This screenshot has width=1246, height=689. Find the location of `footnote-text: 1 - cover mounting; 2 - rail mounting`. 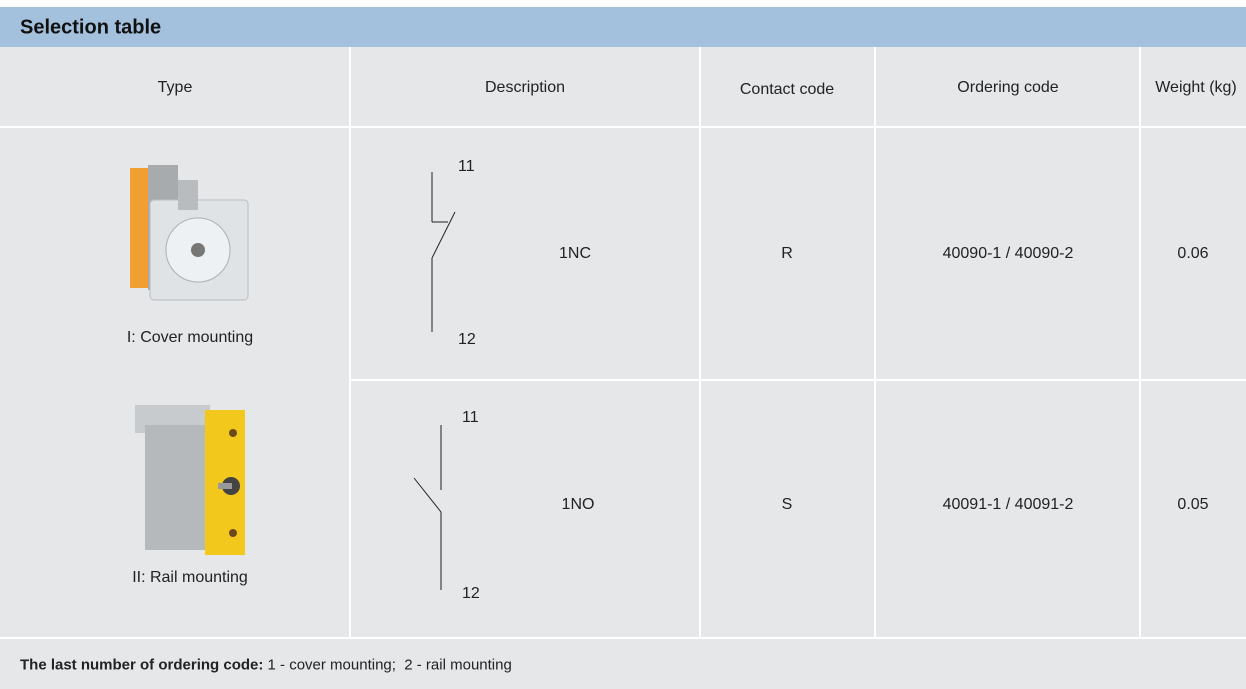

footnote-text: 1 - cover mounting; 2 - rail mounting is located at coordinates (389, 665).